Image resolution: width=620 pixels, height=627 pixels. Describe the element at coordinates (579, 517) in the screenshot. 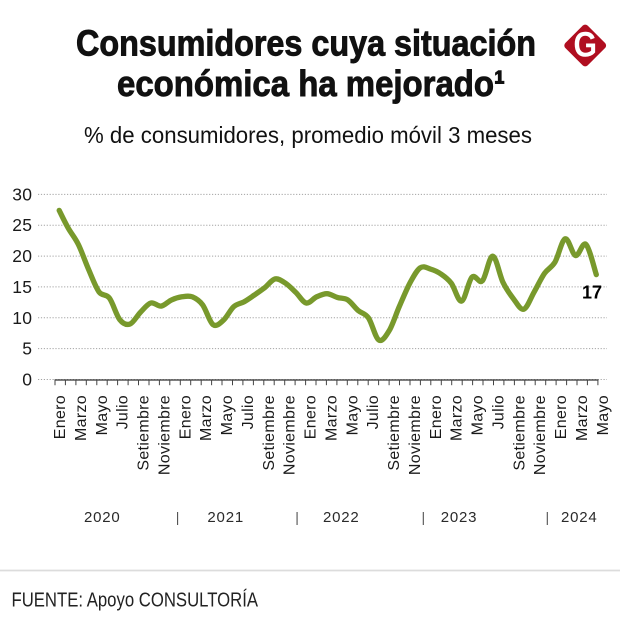

I see `svg-text: 2024` at that location.